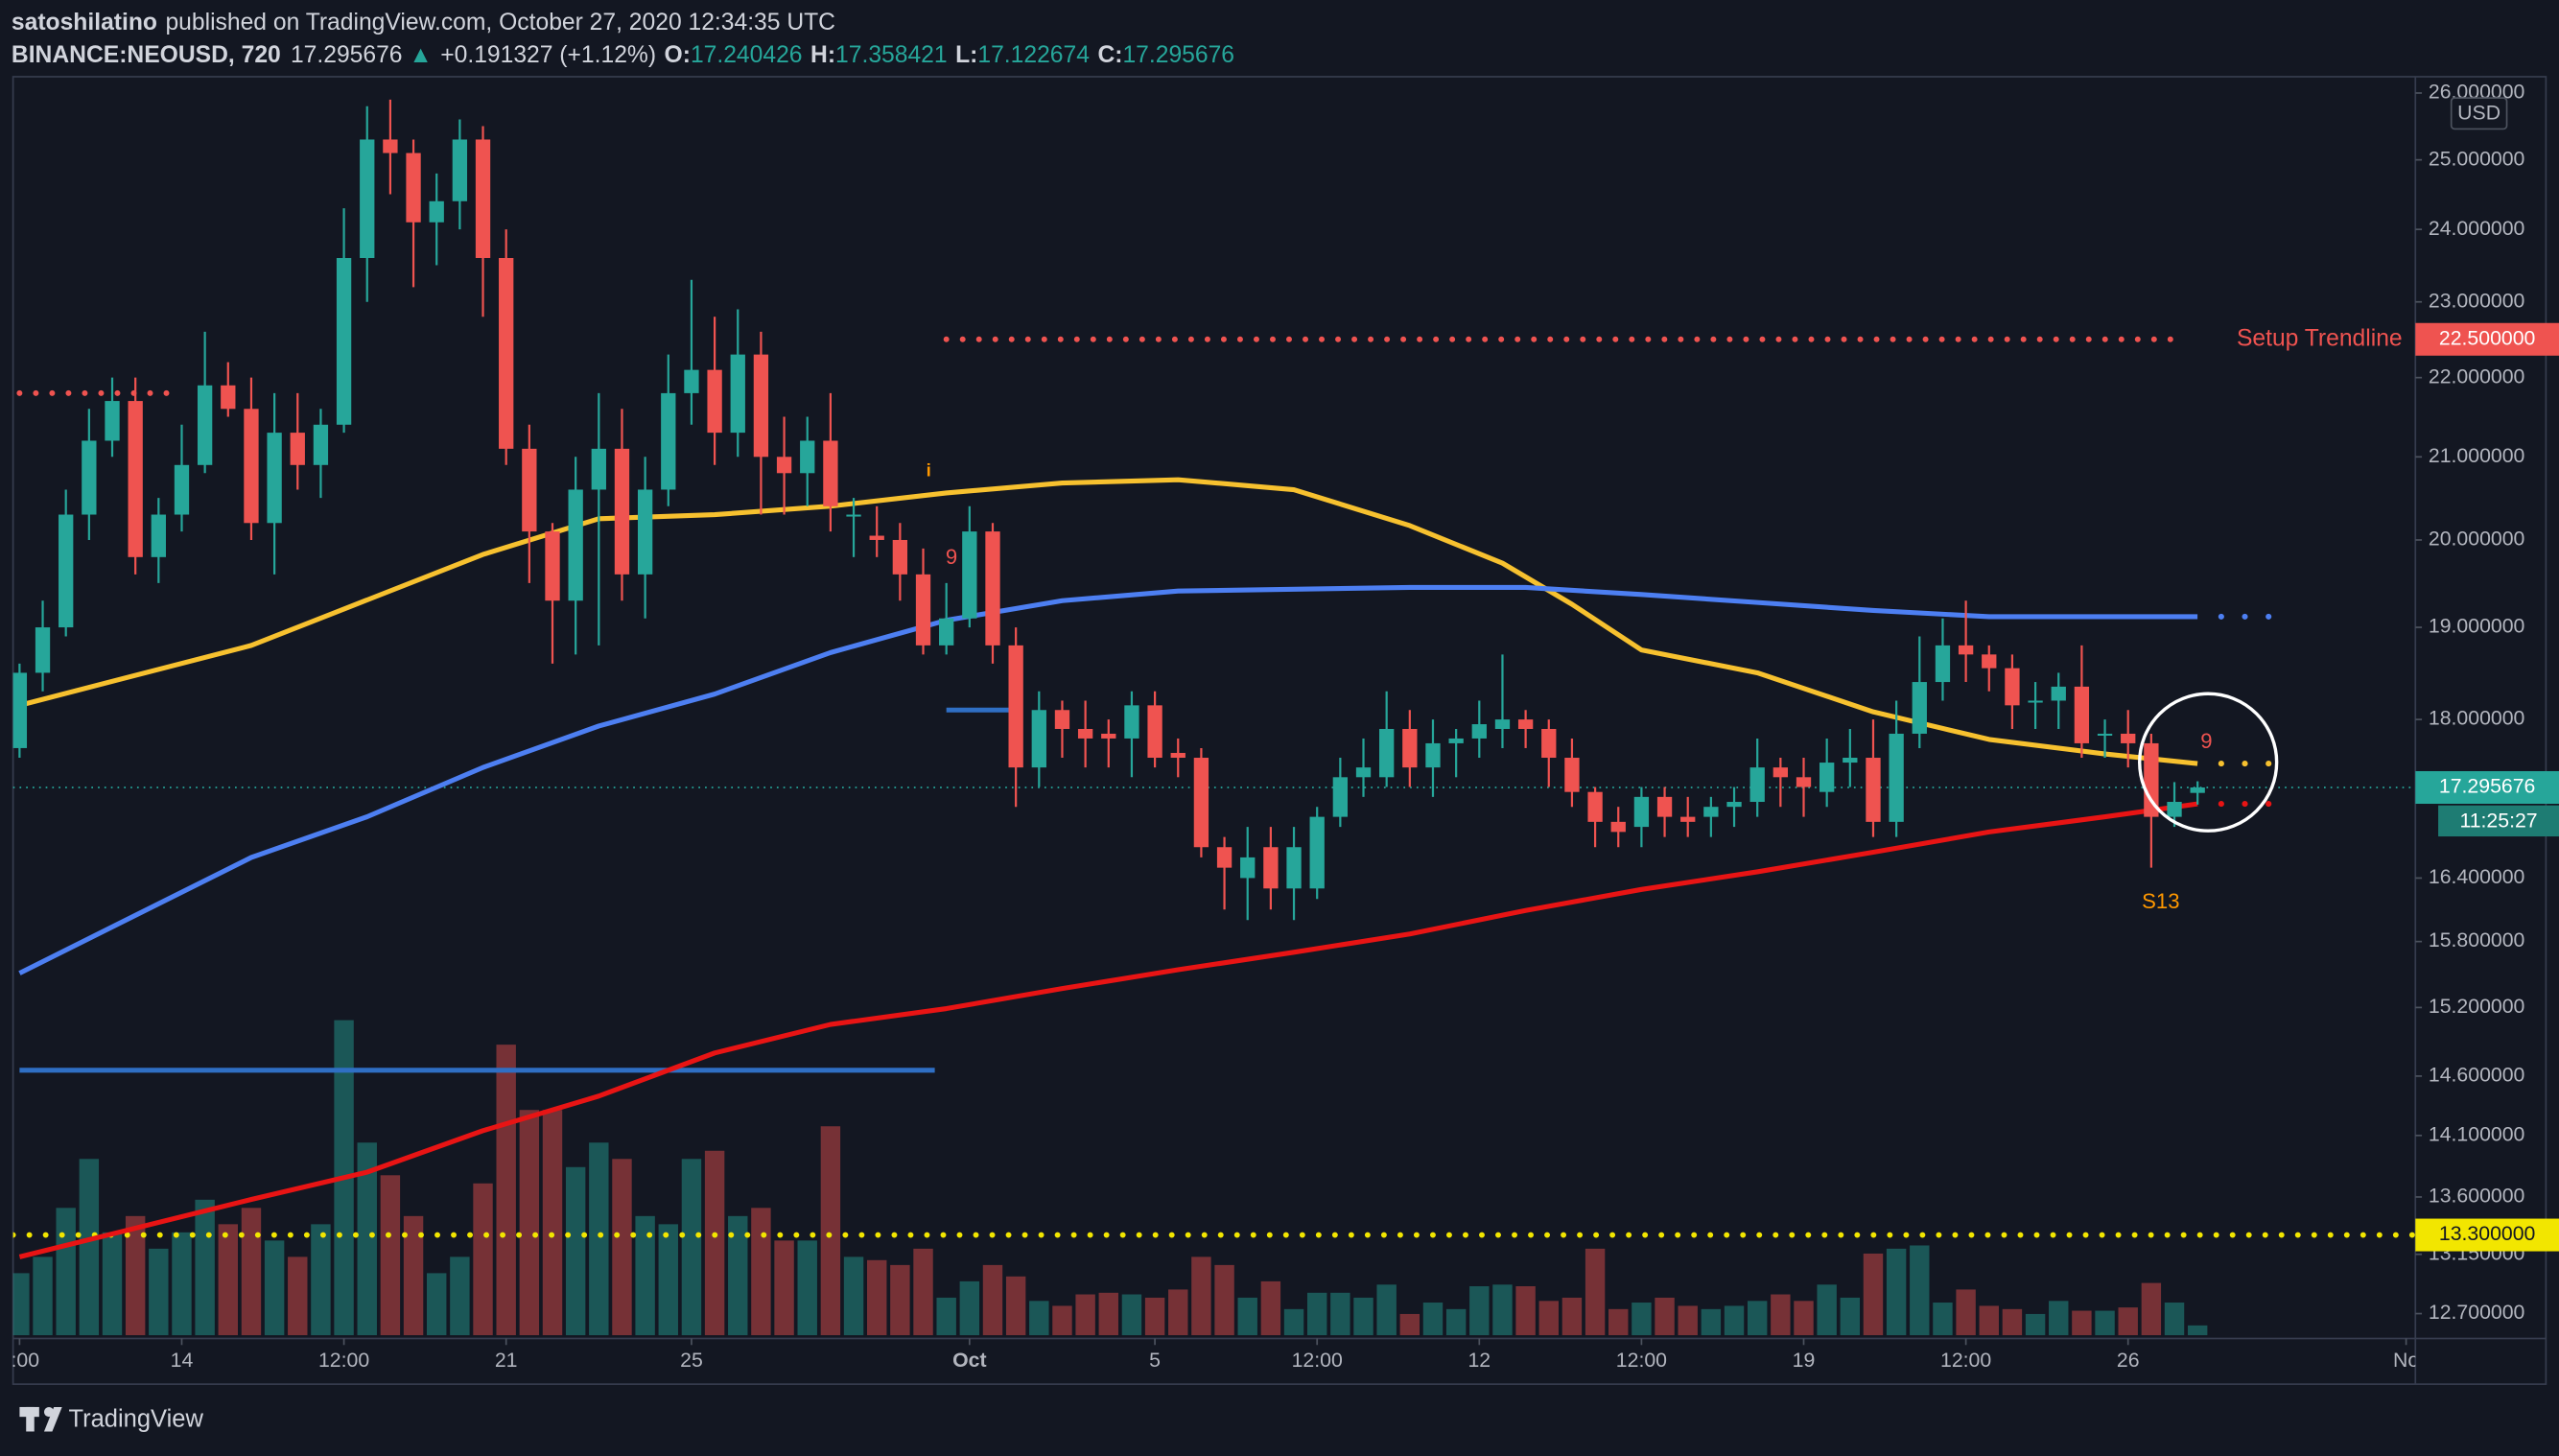  Describe the element at coordinates (2320, 338) in the screenshot. I see `level-name: Setup Trendline` at that location.